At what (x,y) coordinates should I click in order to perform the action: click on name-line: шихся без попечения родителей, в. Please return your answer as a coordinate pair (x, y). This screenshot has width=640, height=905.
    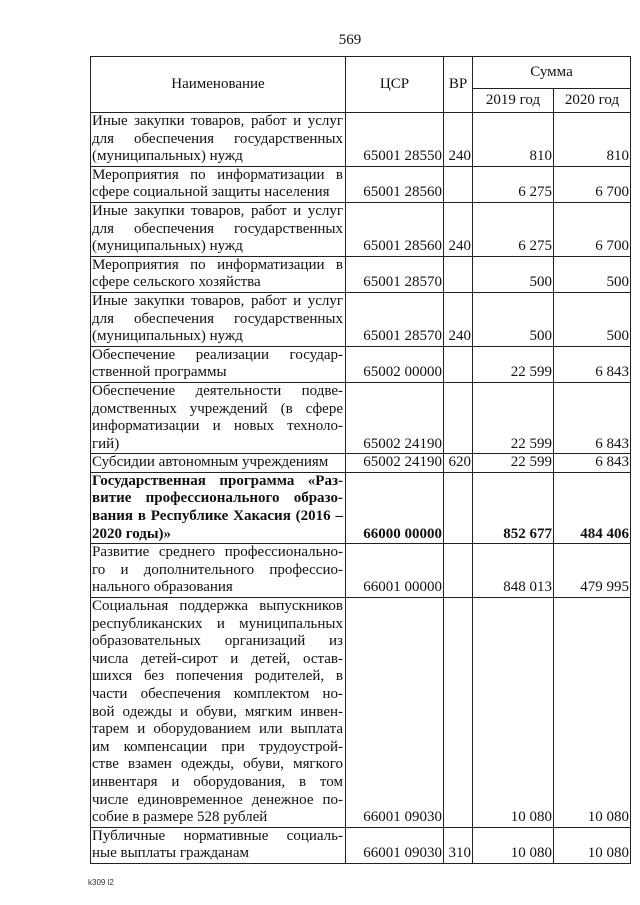
    Looking at the image, I should click on (217, 676).